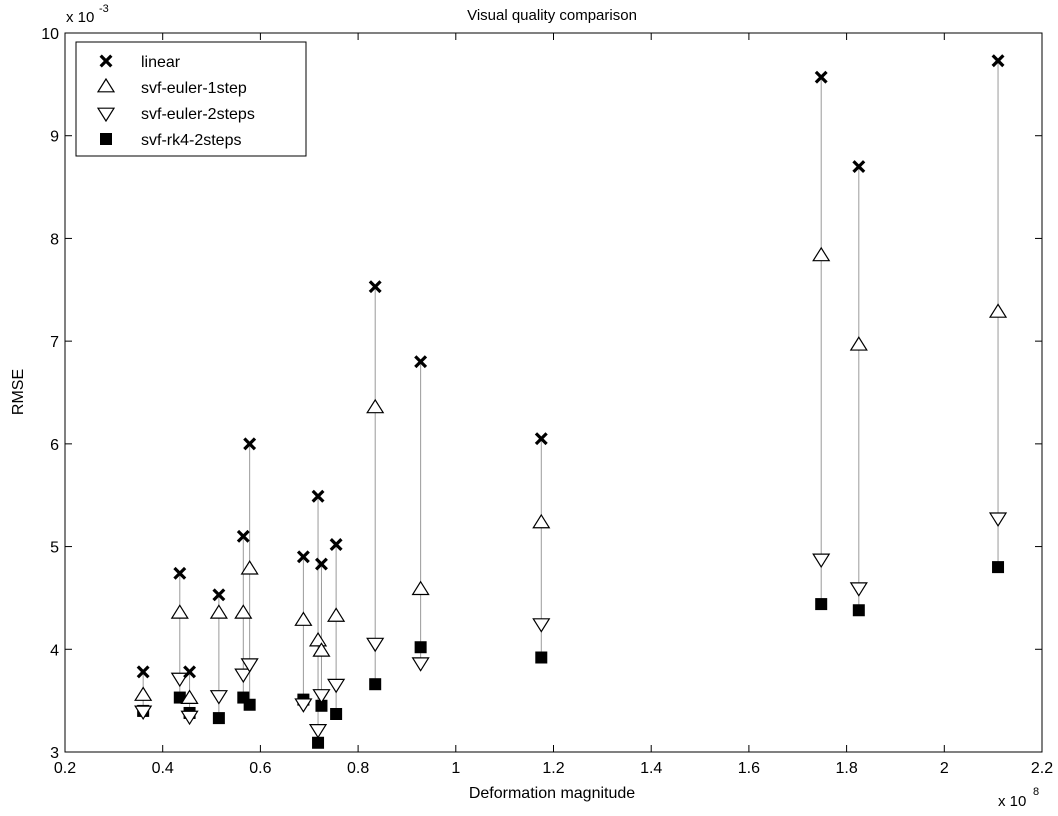 This screenshot has width=1058, height=816. What do you see at coordinates (18, 392) in the screenshot?
I see `y-axis-label: RMSE` at bounding box center [18, 392].